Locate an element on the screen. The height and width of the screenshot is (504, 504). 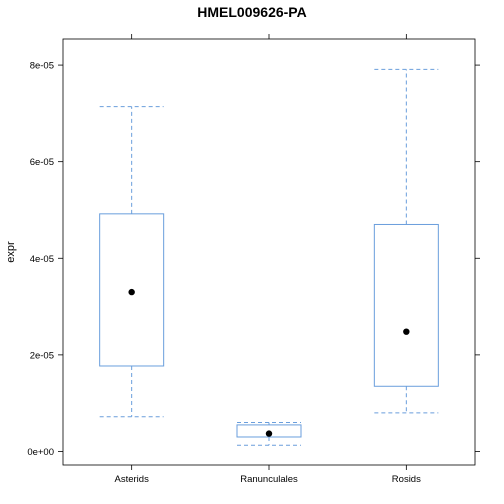
y-tick-label: 0e+00 is located at coordinates (40, 452).